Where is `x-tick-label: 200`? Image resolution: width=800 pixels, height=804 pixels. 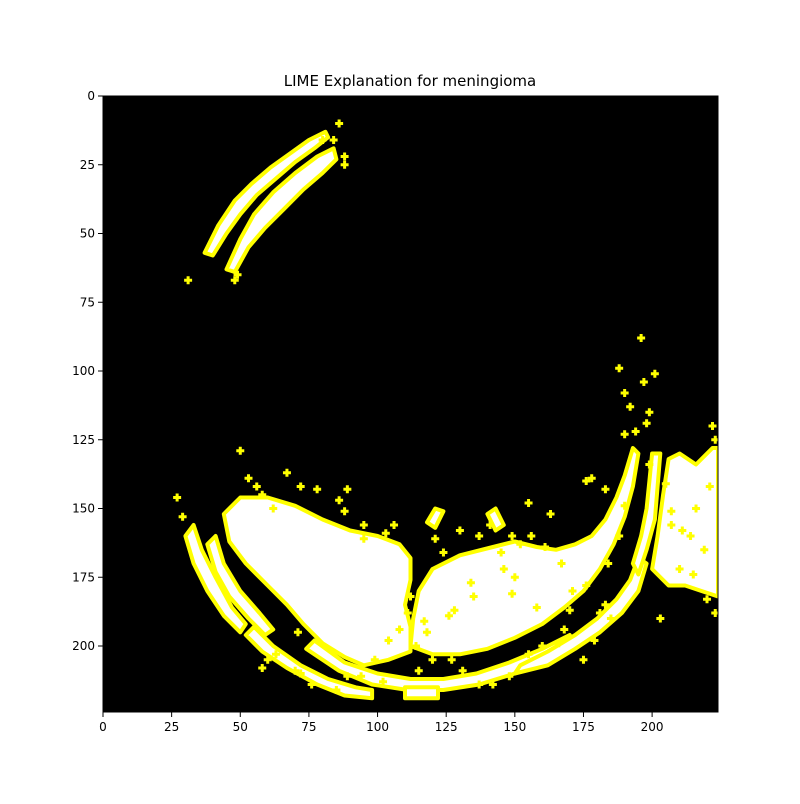
x-tick-label: 200 is located at coordinates (652, 727).